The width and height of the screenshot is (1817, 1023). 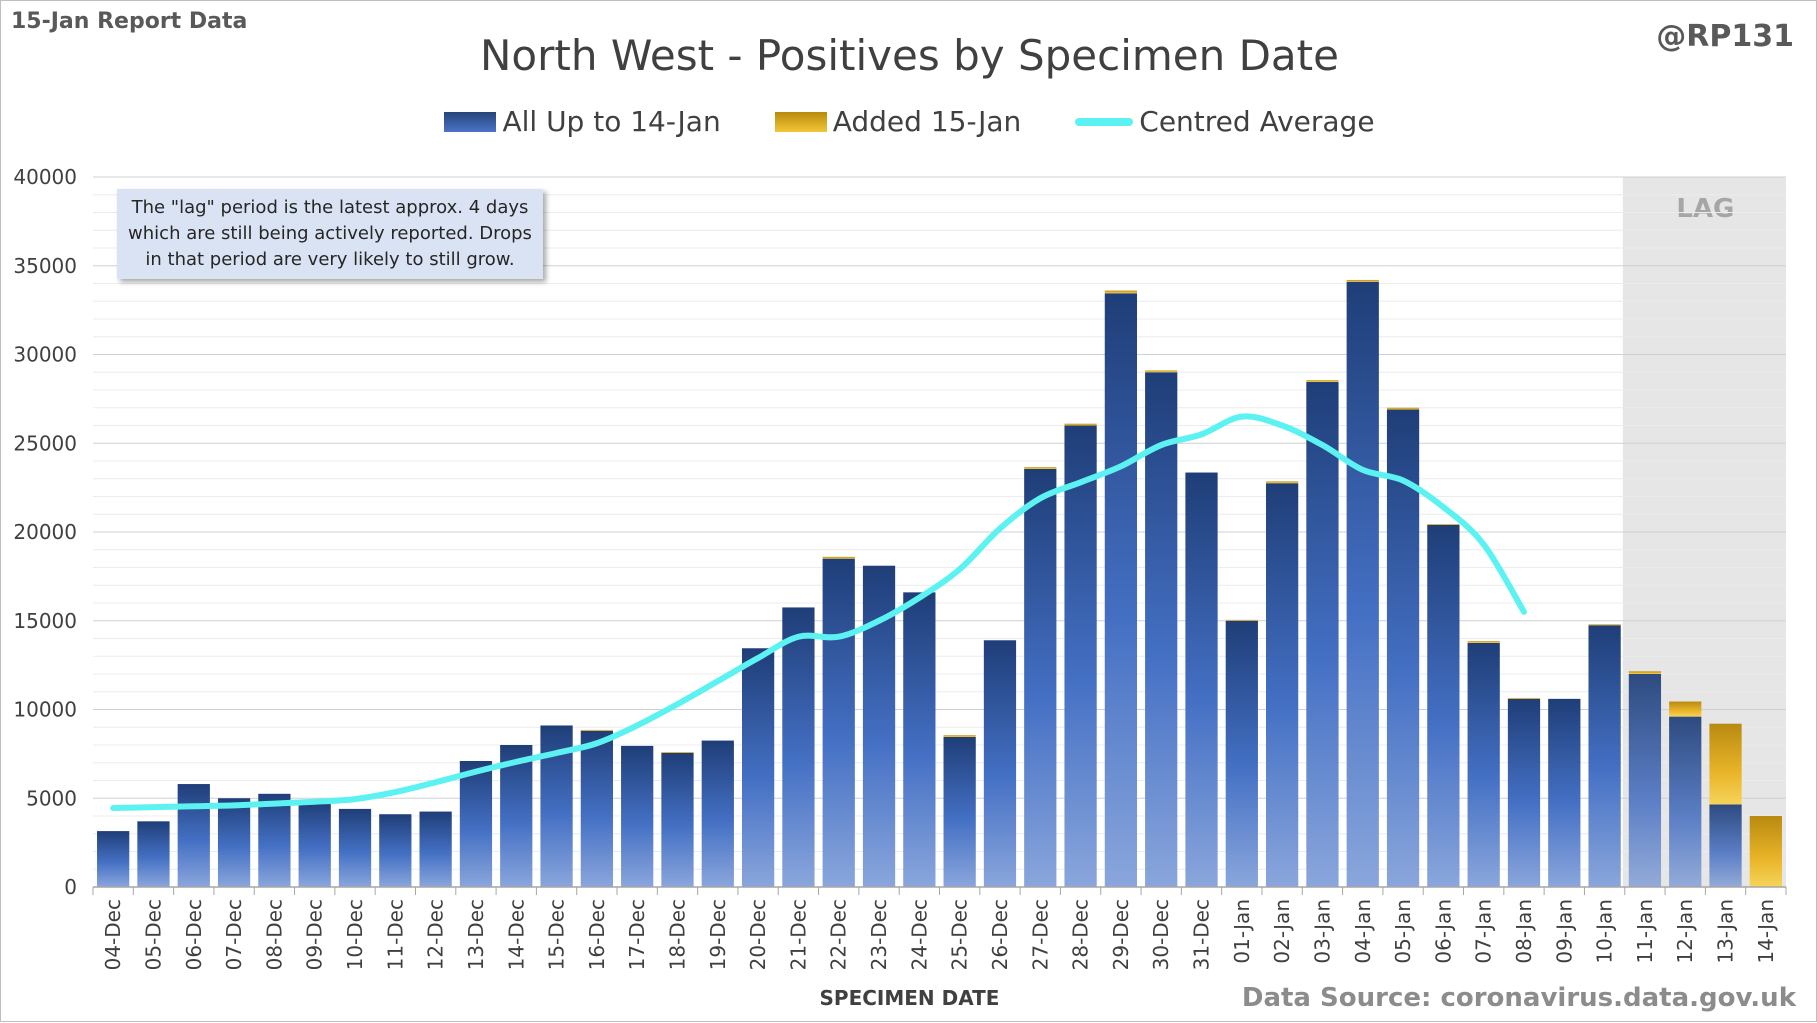 I want to click on x-tick-label: 12-Dec, so click(x=436, y=934).